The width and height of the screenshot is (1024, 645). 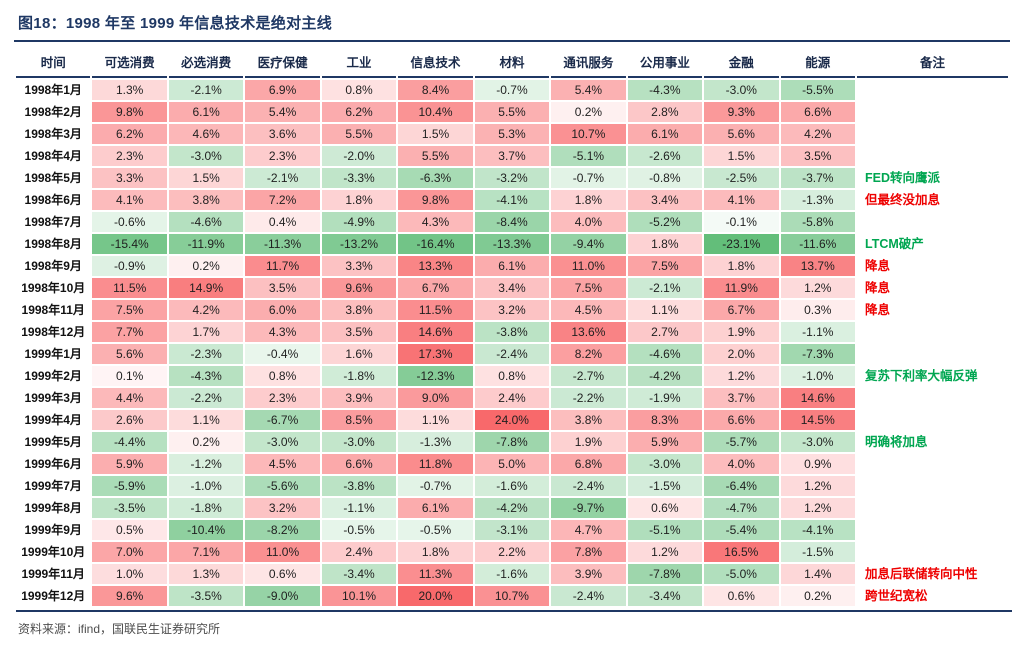 I want to click on return-cell: 3.9%, so click(x=588, y=574).